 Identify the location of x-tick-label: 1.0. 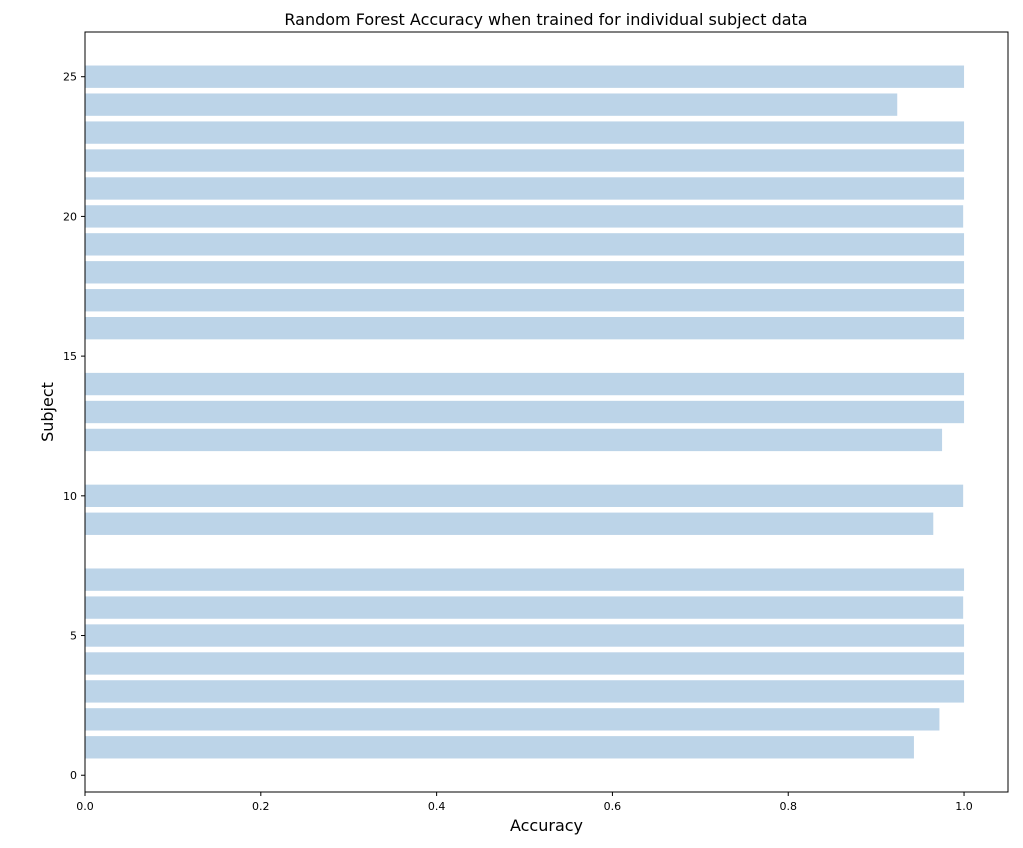
(964, 806).